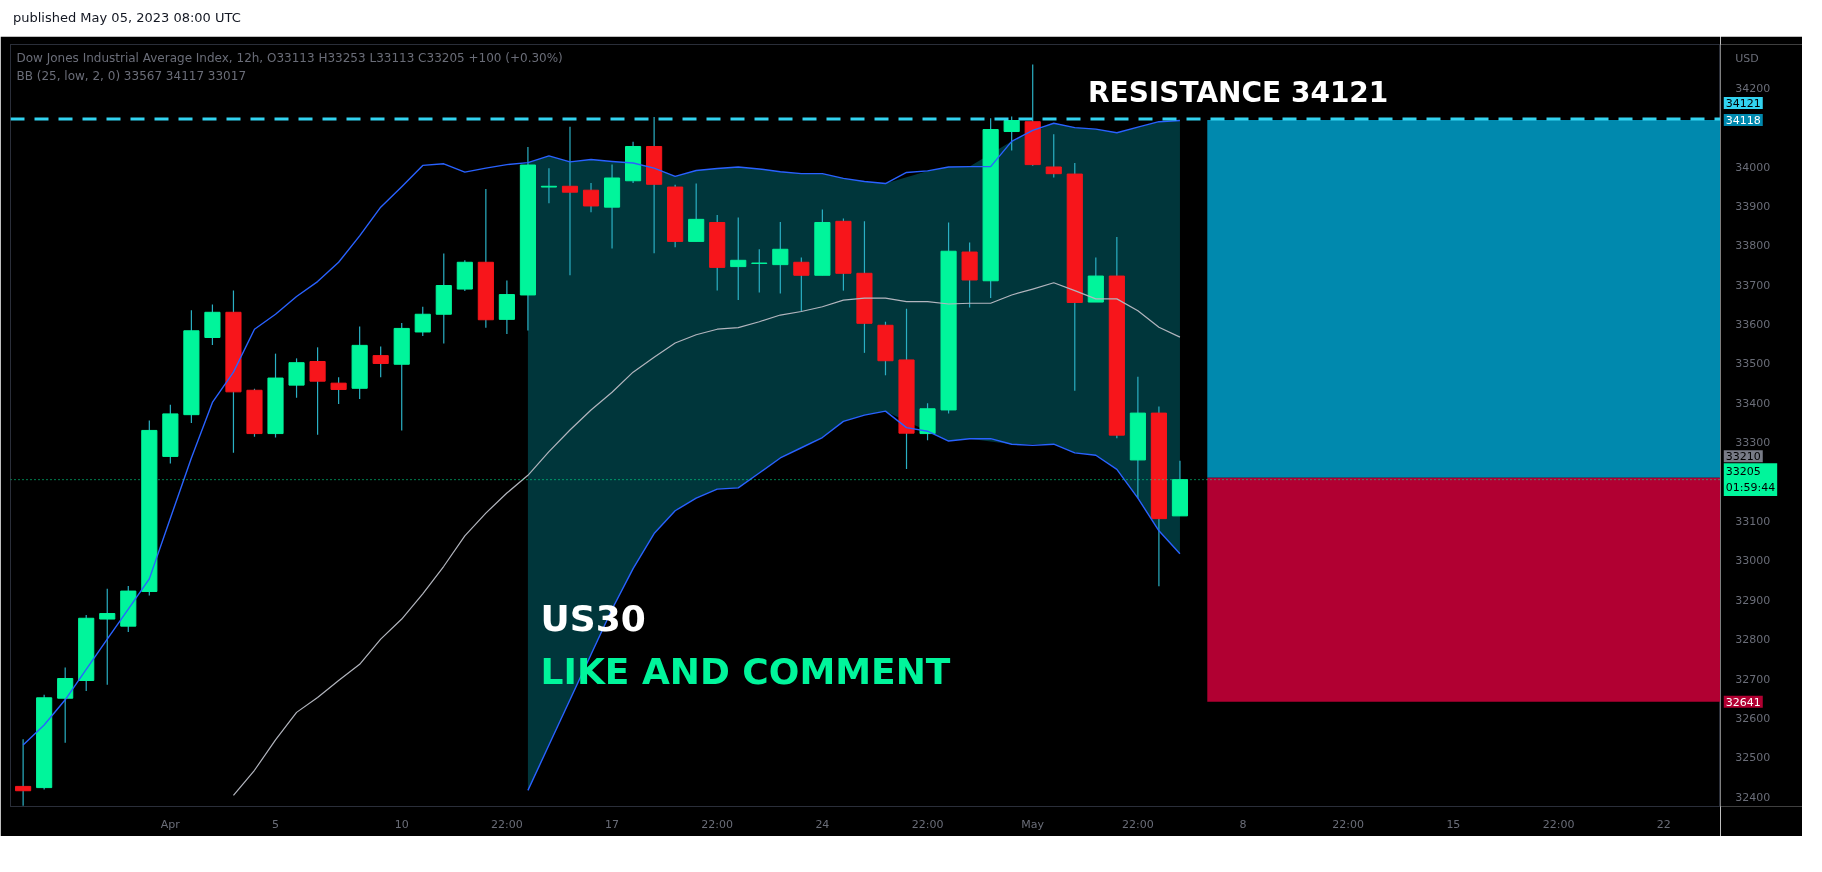  What do you see at coordinates (170, 824) in the screenshot?
I see `x-tick-label: Apr` at bounding box center [170, 824].